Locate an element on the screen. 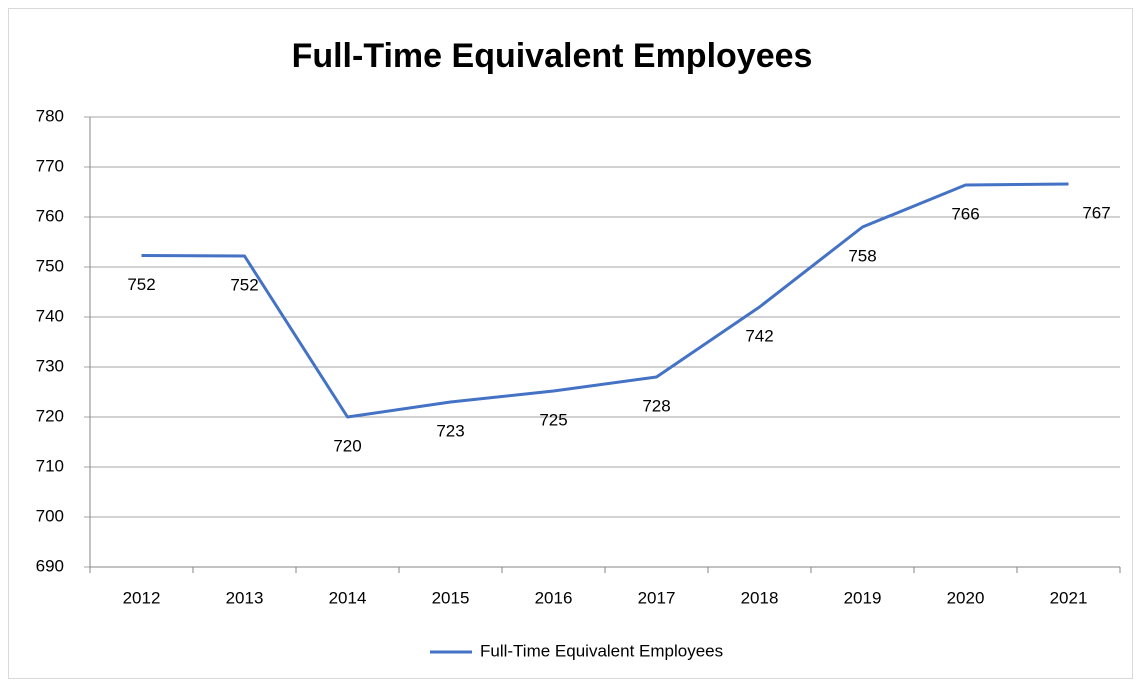  data-label: 720 is located at coordinates (347, 445).